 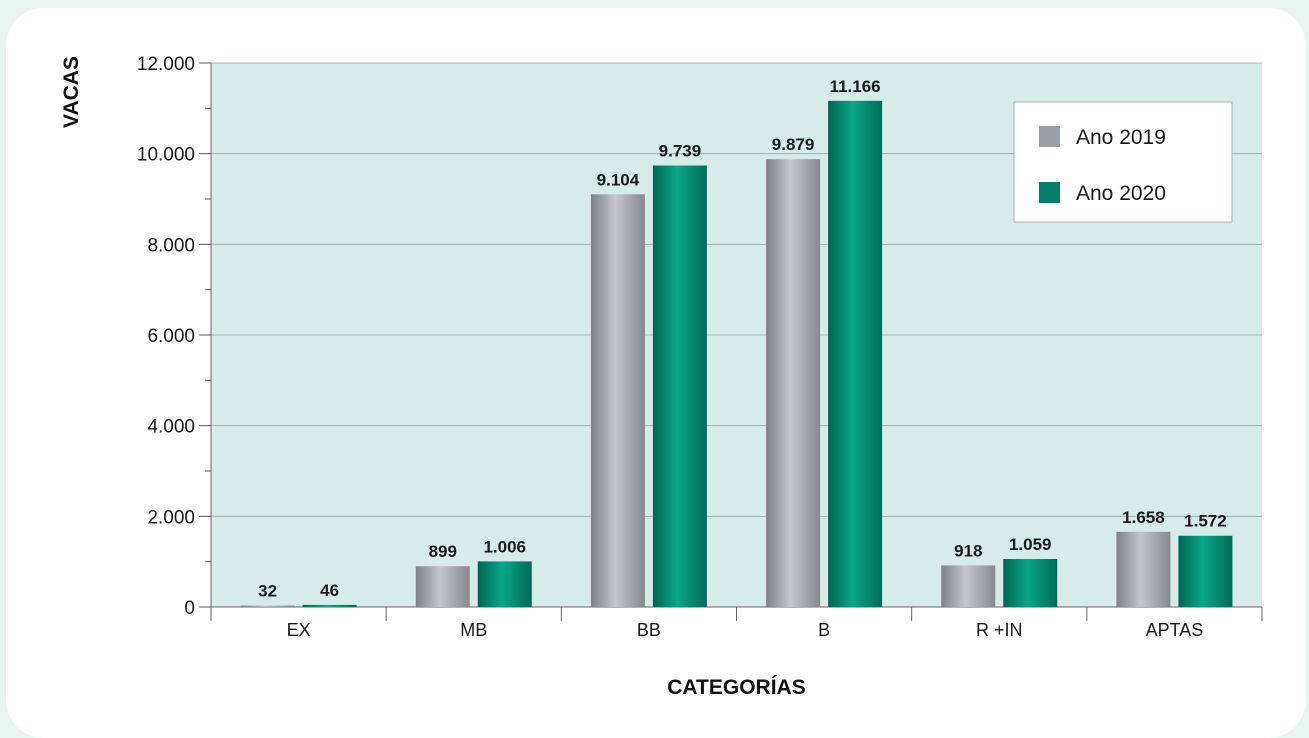 I want to click on y-axis-title: VACAS, so click(x=71, y=92).